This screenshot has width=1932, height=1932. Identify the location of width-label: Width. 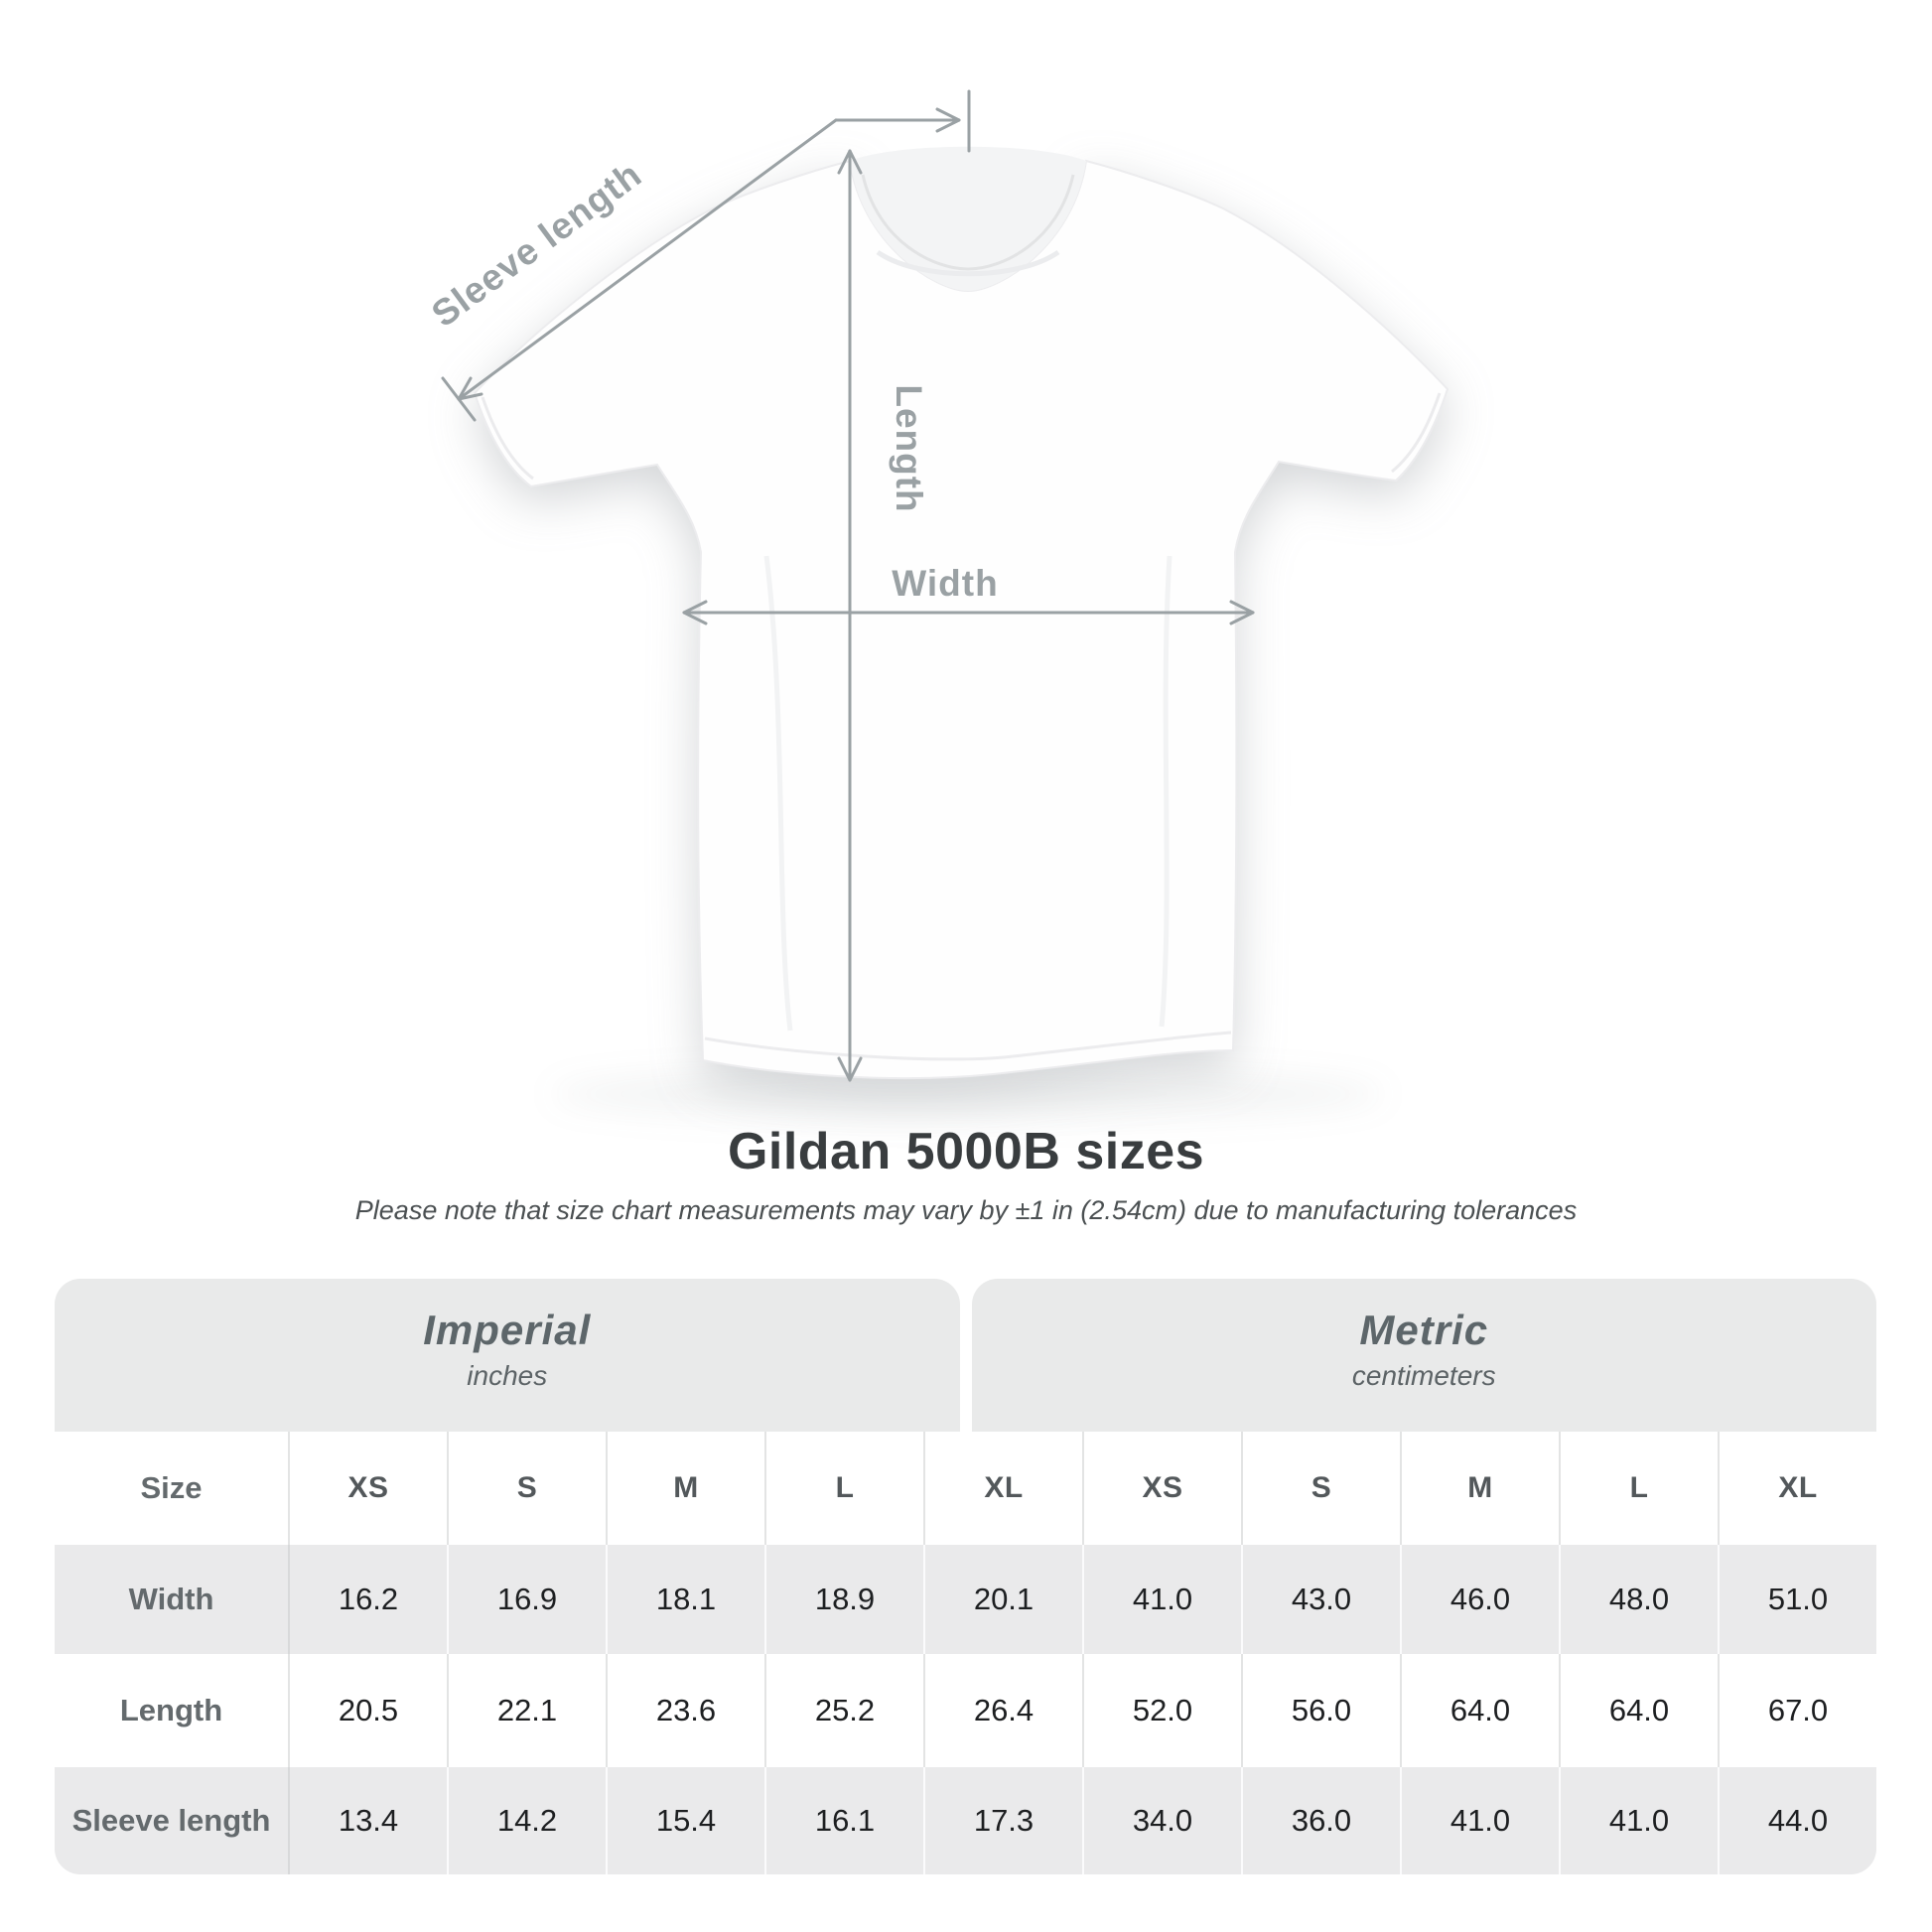
(945, 583).